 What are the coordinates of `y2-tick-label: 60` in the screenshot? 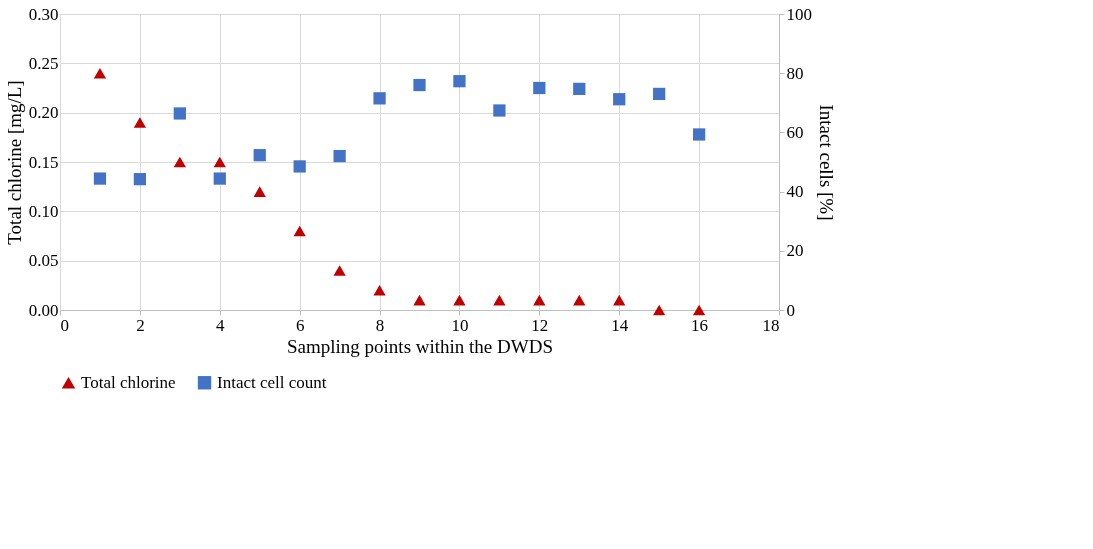 It's located at (795, 132).